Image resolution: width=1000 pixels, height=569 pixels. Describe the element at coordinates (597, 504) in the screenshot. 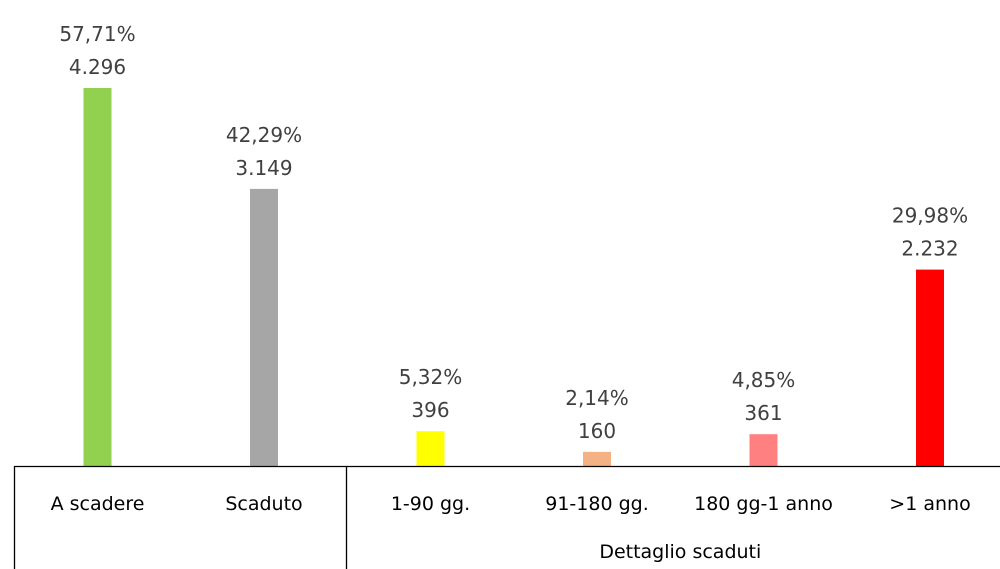

I see `category-label-3: 91-180 gg.` at that location.